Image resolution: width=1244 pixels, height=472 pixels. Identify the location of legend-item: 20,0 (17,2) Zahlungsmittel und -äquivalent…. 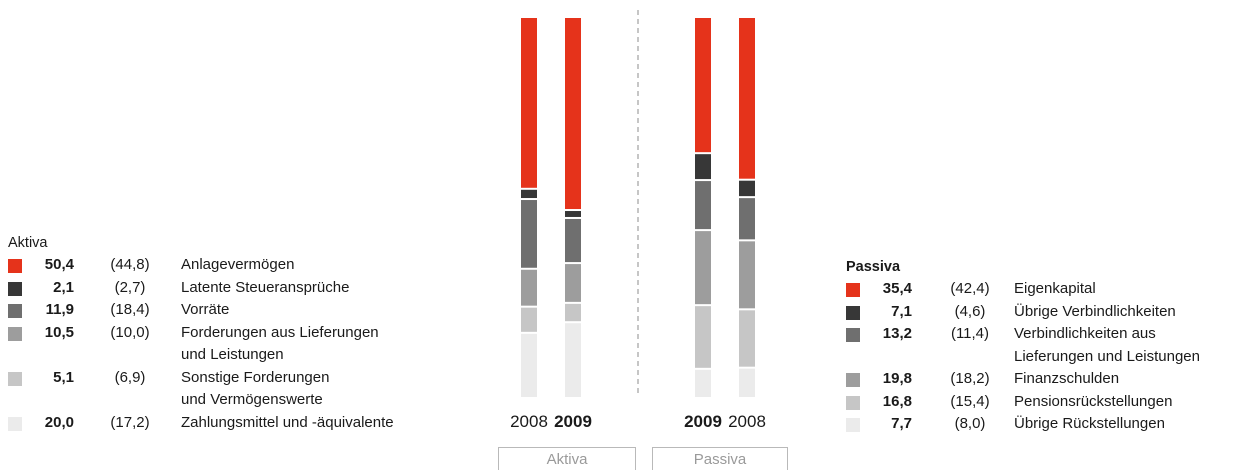
(233, 423).